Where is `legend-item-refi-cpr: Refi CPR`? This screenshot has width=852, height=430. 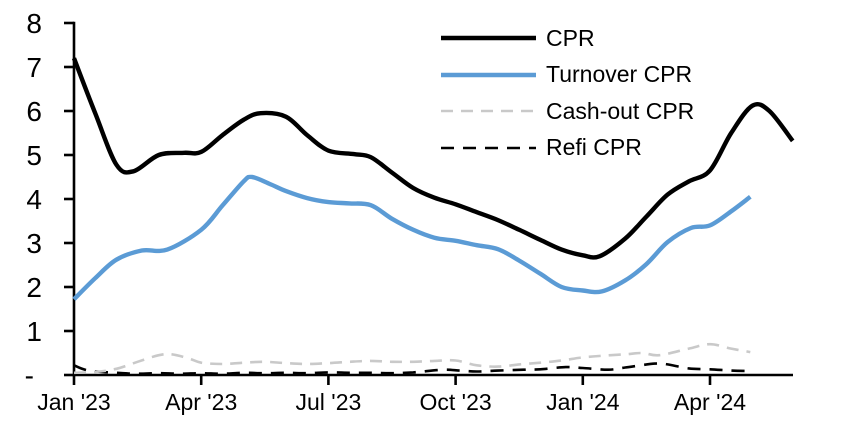
legend-item-refi-cpr: Refi CPR is located at coordinates (567, 148).